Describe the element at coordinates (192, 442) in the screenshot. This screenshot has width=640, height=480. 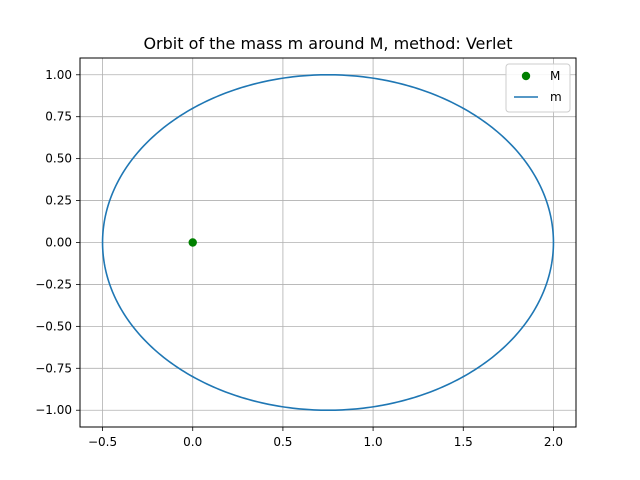
I see `x-tick-label: 0.0` at that location.